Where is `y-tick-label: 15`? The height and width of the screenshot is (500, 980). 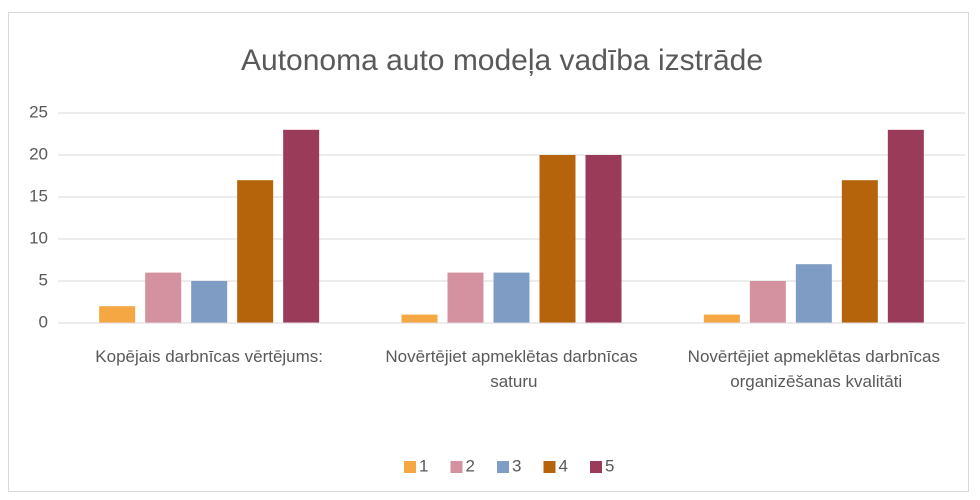 y-tick-label: 15 is located at coordinates (38, 195).